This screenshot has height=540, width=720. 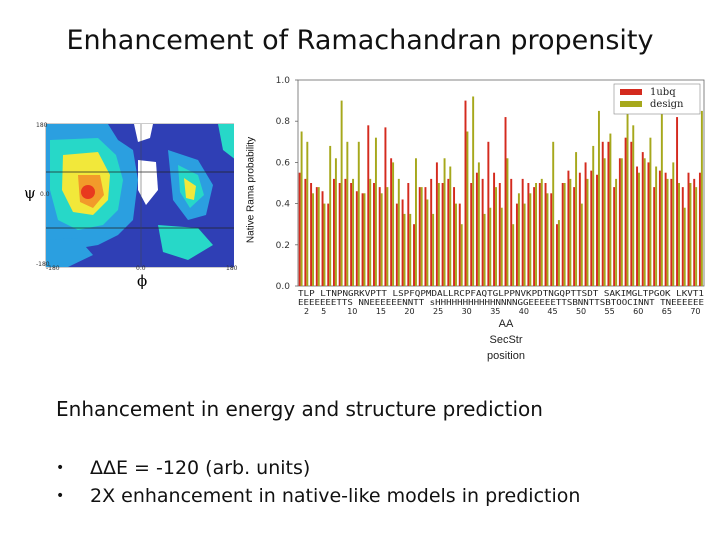 What do you see at coordinates (283, 205) in the screenshot?
I see `y-tick-label: 0.4` at bounding box center [283, 205].